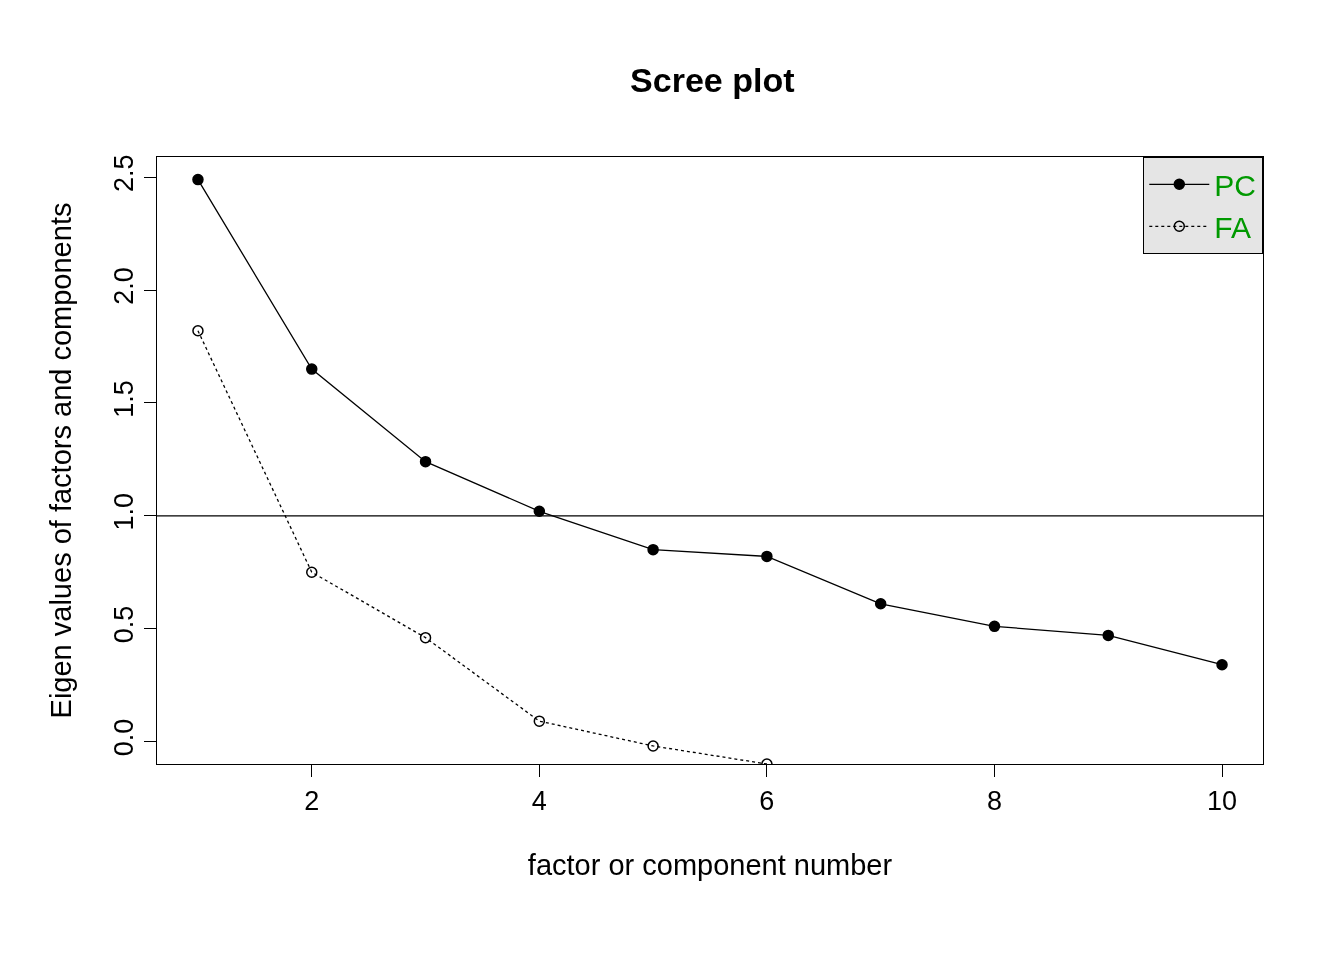  What do you see at coordinates (994, 800) in the screenshot?
I see `x-tick-label: 8` at bounding box center [994, 800].